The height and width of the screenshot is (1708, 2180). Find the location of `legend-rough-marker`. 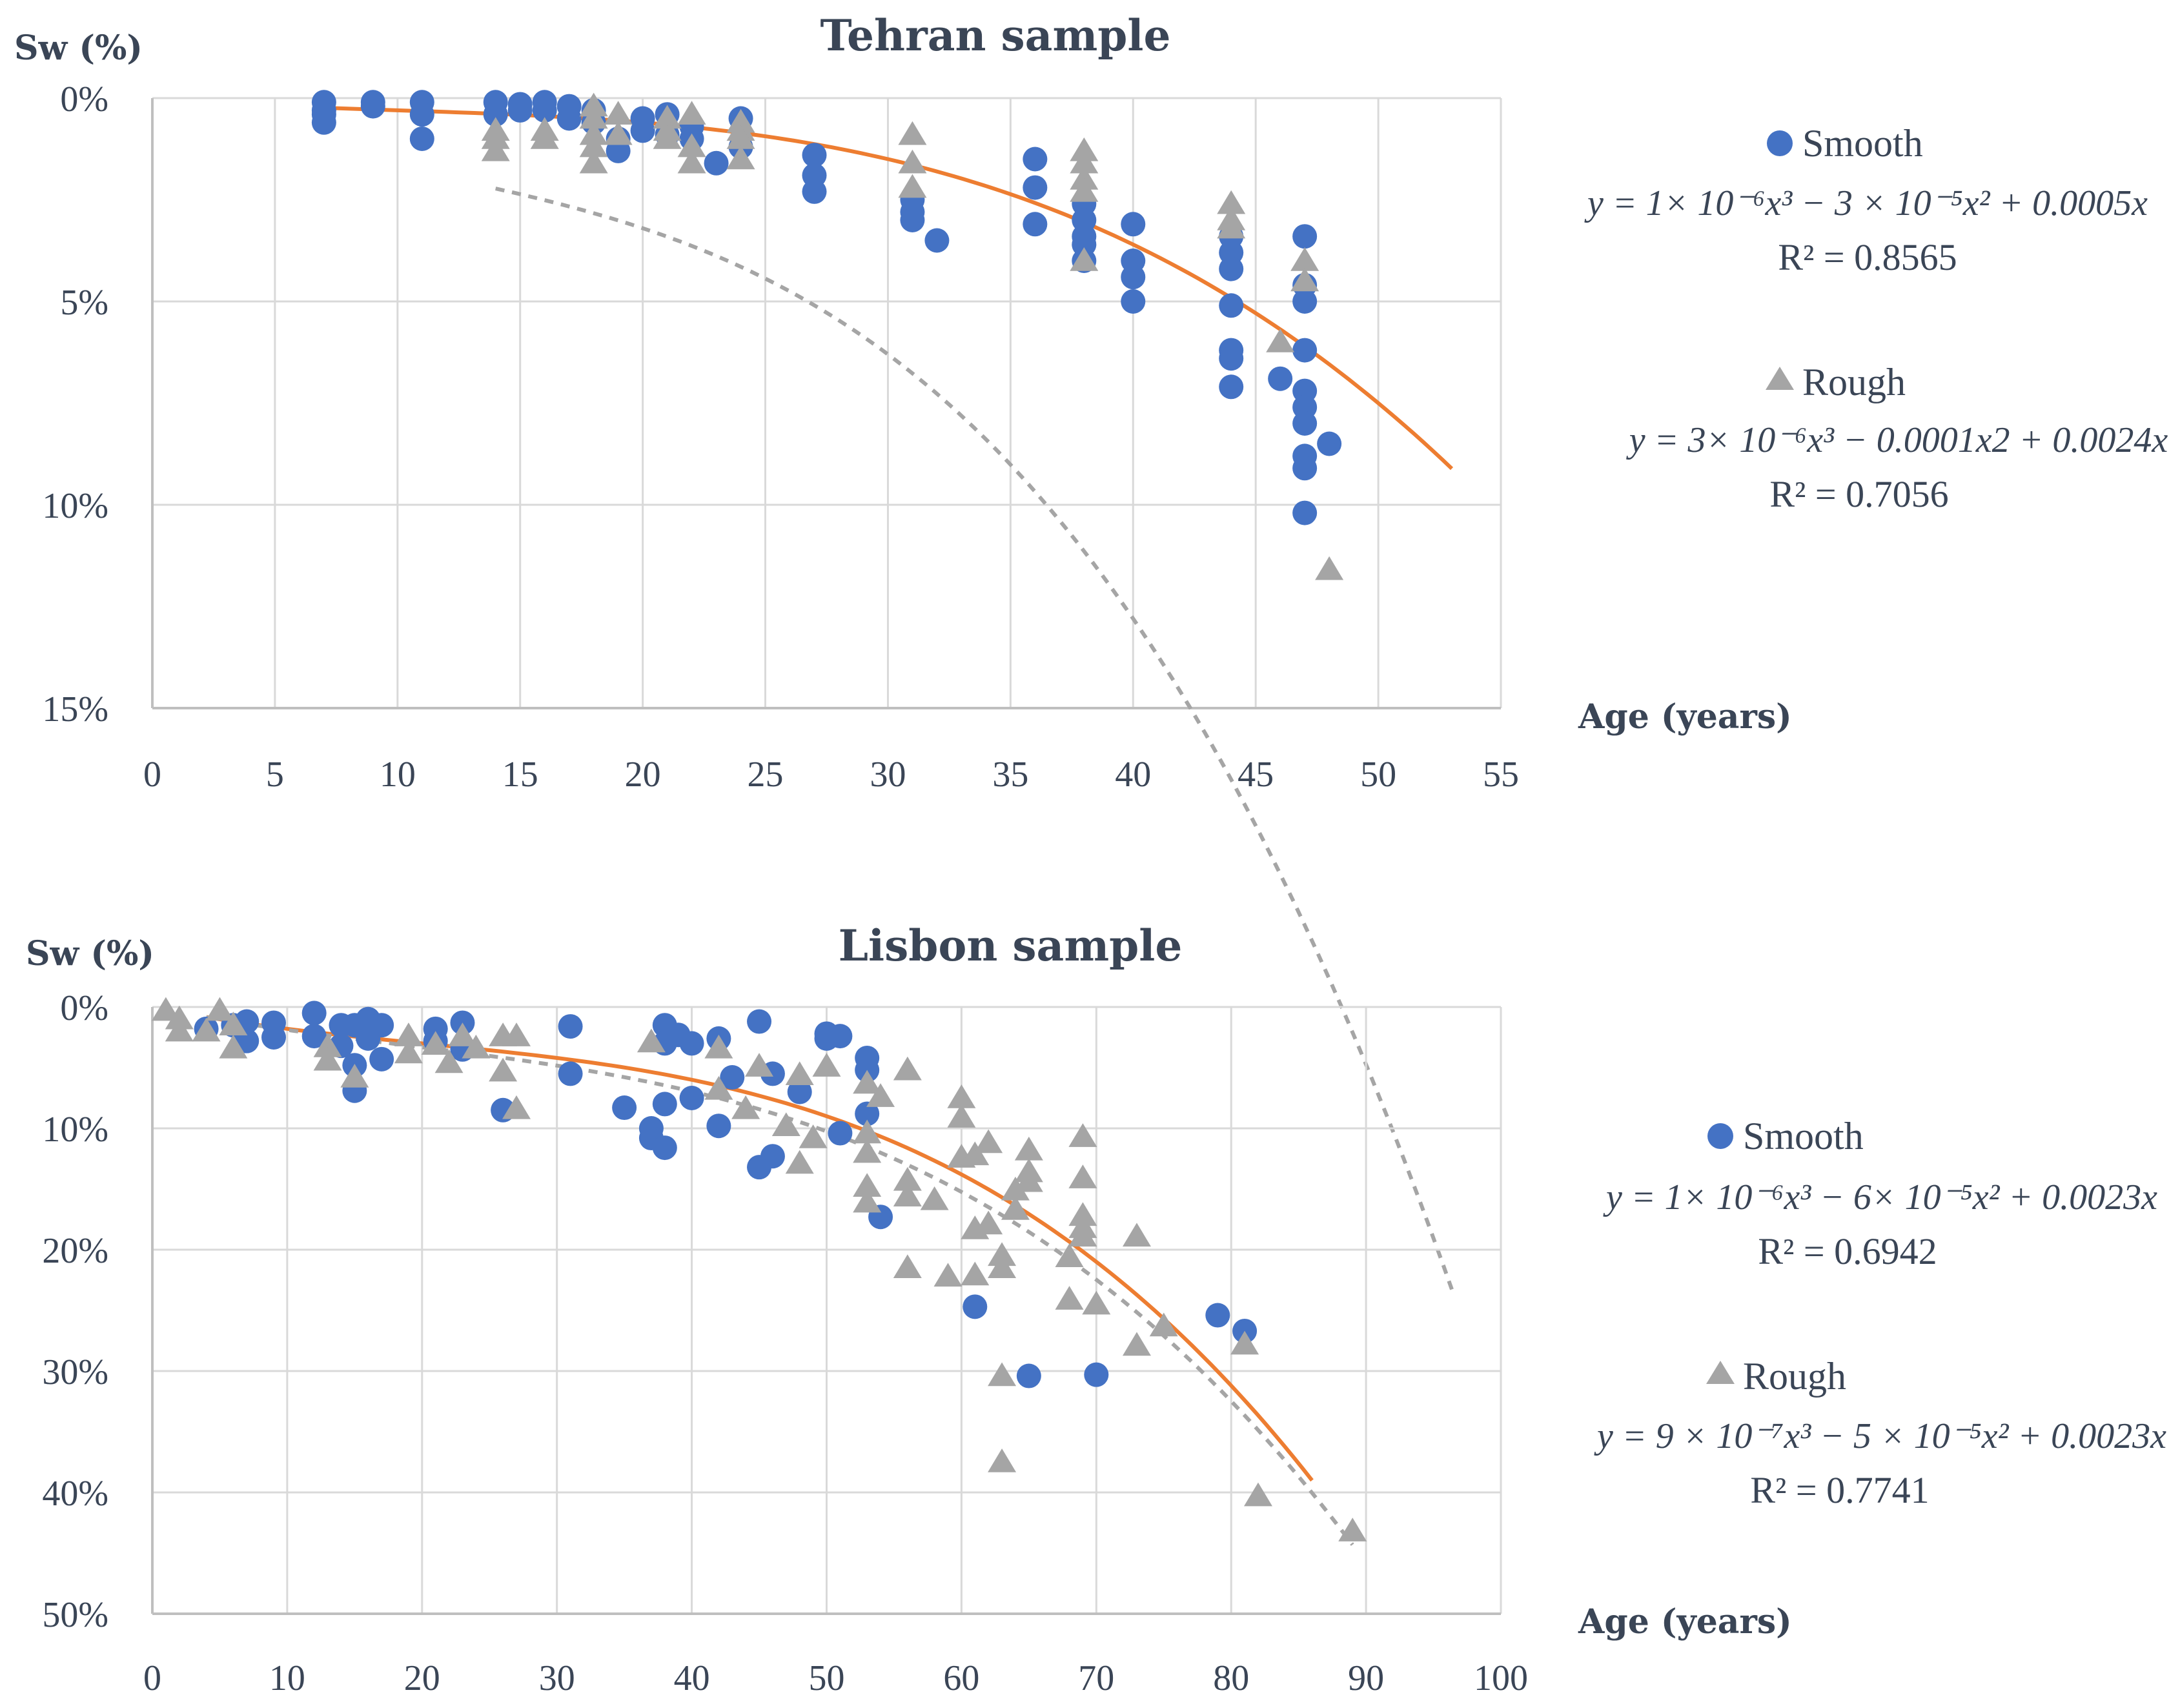

legend-rough-marker is located at coordinates (1721, 1372).